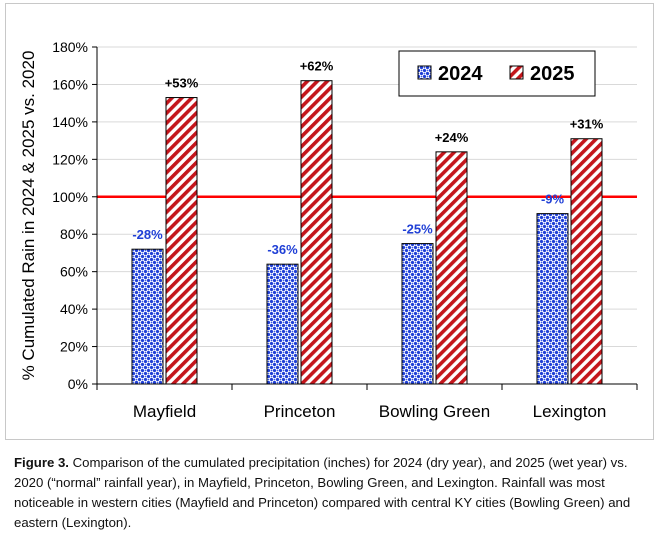 Image resolution: width=664 pixels, height=537 pixels. Describe the element at coordinates (516, 72) in the screenshot. I see `legend-swatch-2025` at that location.